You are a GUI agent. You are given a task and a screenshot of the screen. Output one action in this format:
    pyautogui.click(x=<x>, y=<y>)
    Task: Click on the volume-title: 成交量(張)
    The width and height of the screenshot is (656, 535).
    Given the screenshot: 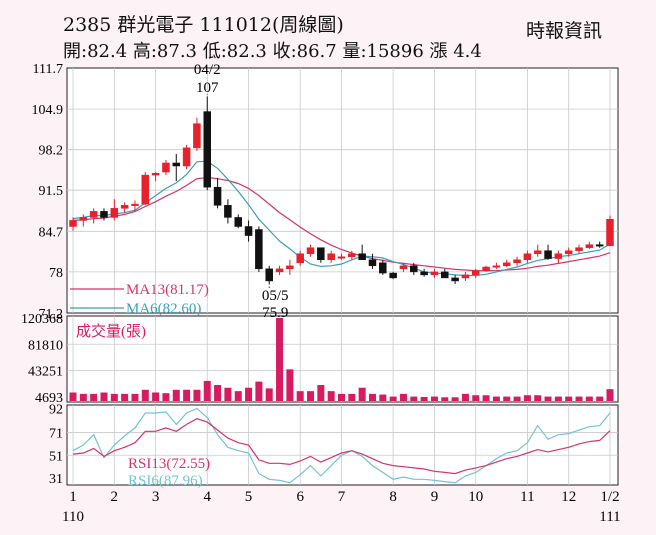 What is the action you would take?
    pyautogui.click(x=111, y=331)
    